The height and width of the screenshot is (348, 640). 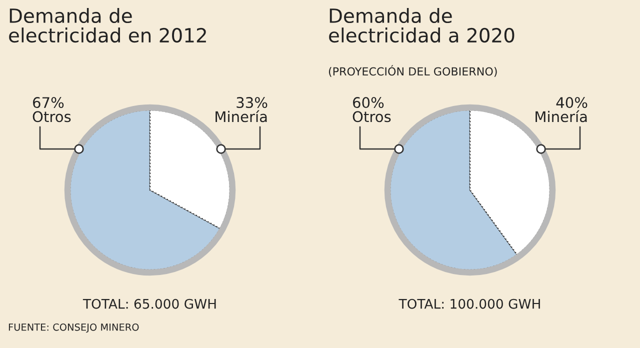 What do you see at coordinates (149, 303) in the screenshot?
I see `text: TOTAL: 65.000 GWH` at bounding box center [149, 303].